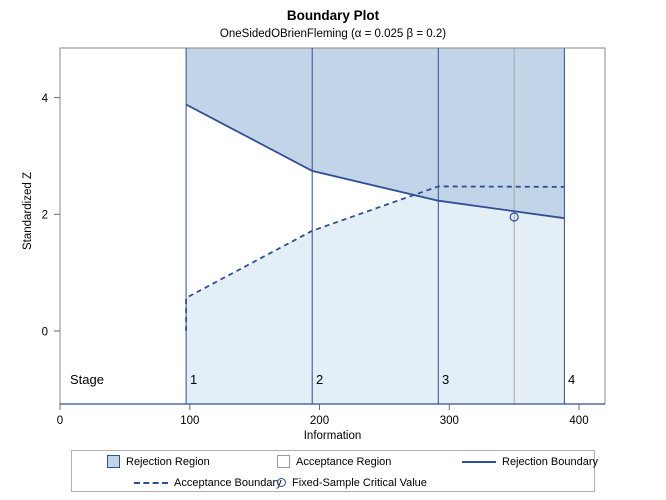 This screenshot has height=500, width=666. What do you see at coordinates (333, 15) in the screenshot?
I see `chart-title: Boundary Plot` at bounding box center [333, 15].